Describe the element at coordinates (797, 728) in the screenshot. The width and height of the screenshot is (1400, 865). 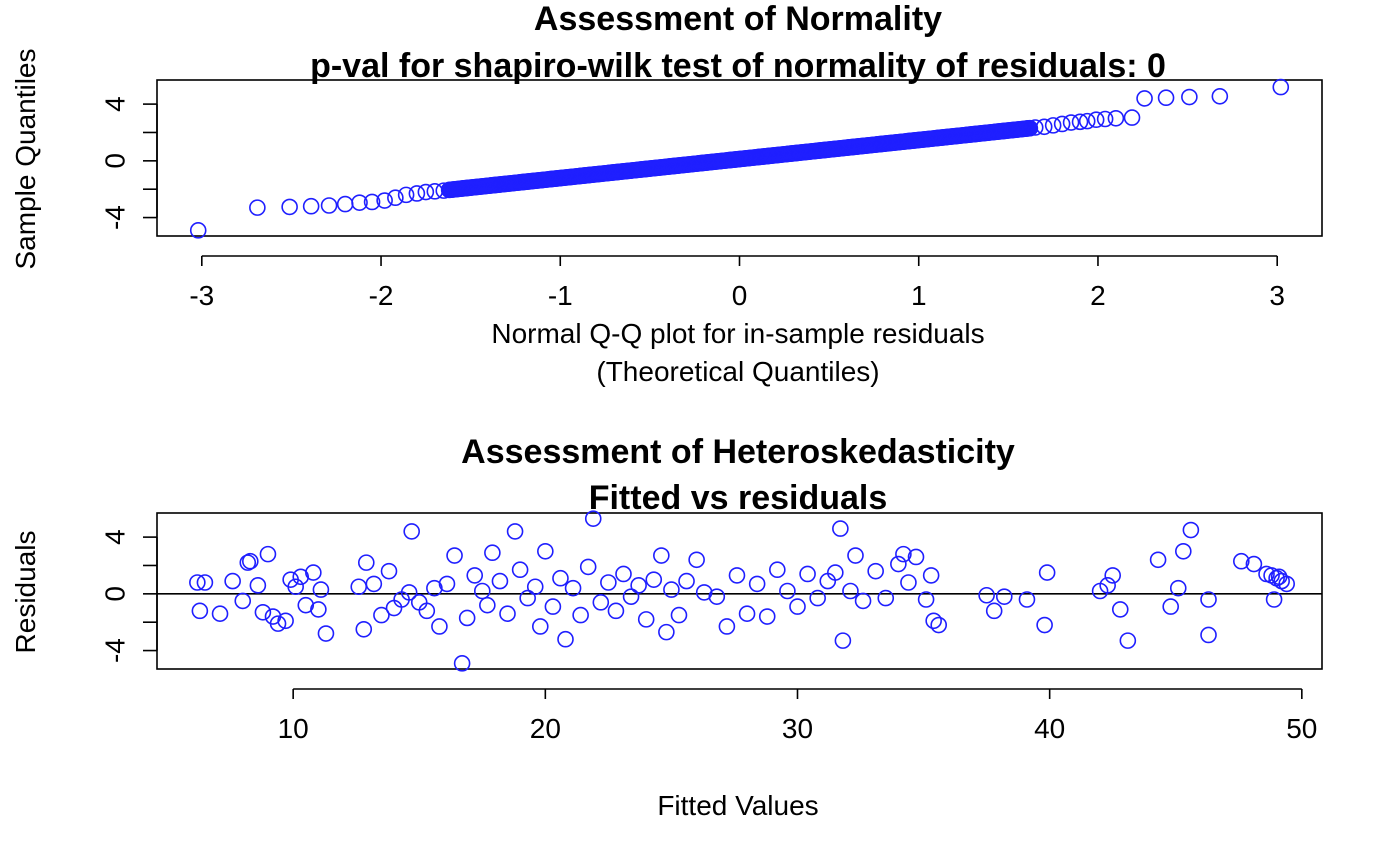
I see `resid-x-tick-label: 30` at that location.